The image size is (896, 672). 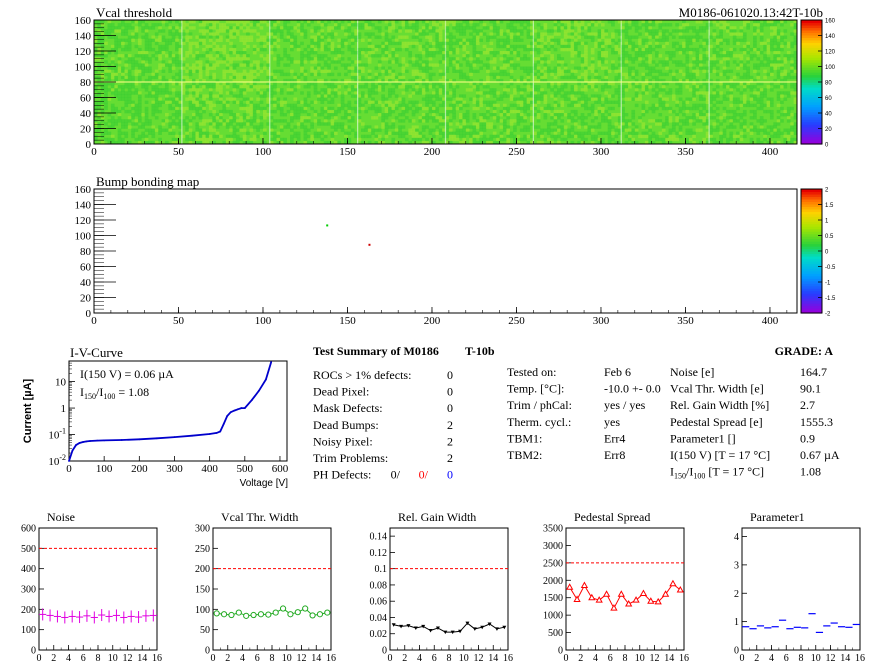 What do you see at coordinates (830, 53) in the screenshot?
I see `colorbar-tick-label: 120` at bounding box center [830, 53].